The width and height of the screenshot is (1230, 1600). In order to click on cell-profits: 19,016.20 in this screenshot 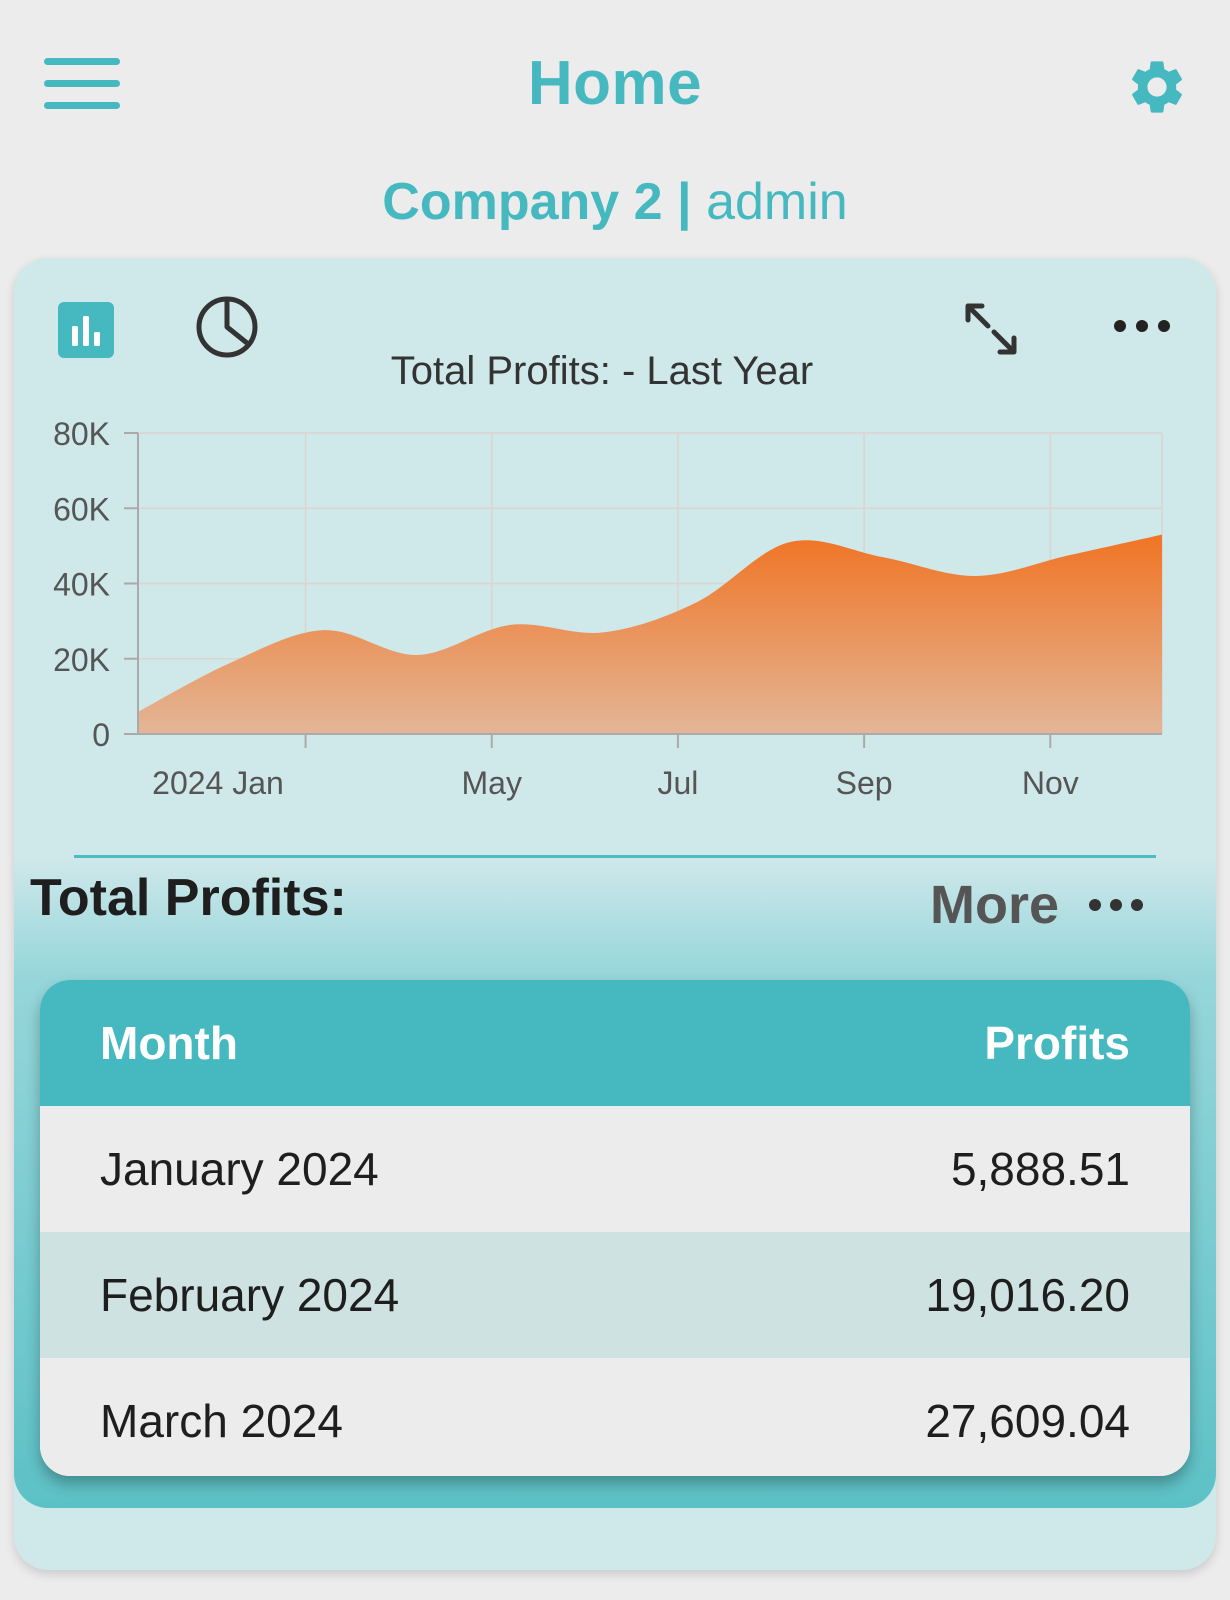, I will do `click(1027, 1295)`.